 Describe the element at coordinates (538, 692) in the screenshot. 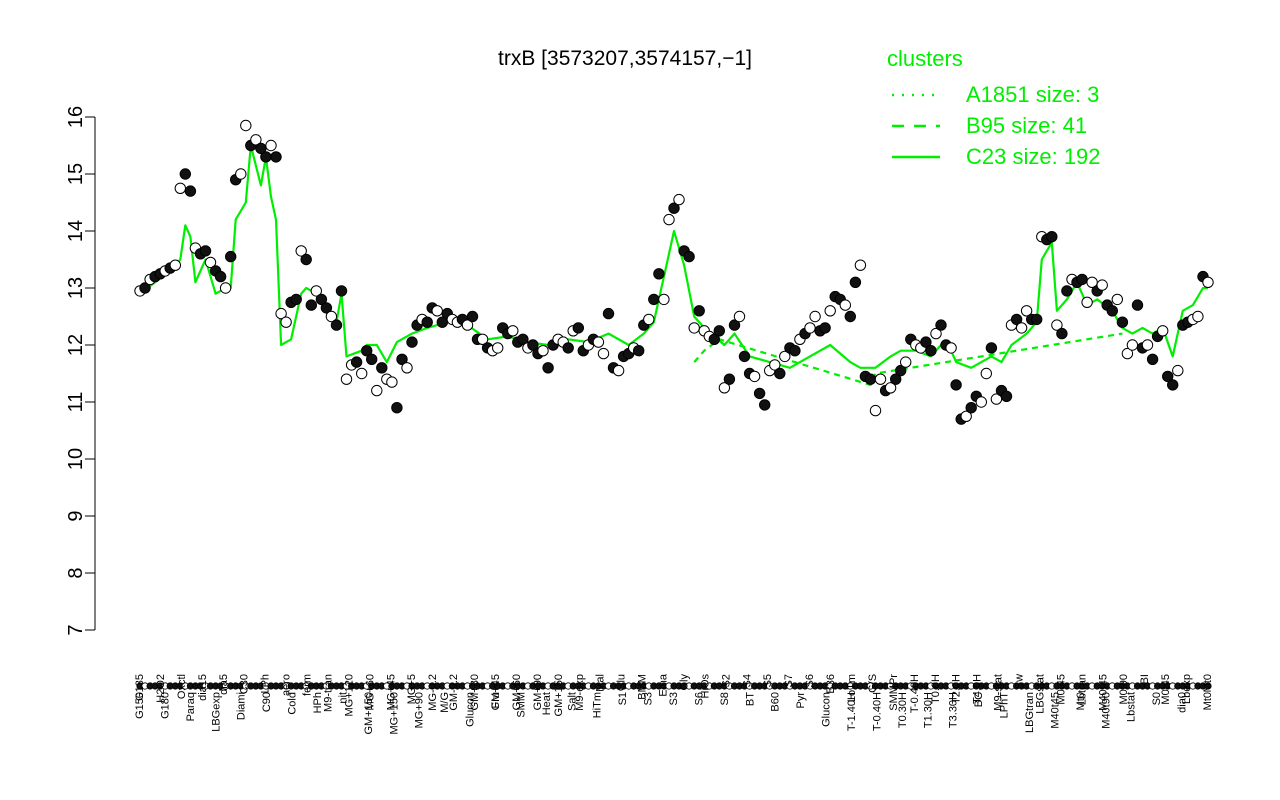

I see `x-tick-label: GM+90` at that location.